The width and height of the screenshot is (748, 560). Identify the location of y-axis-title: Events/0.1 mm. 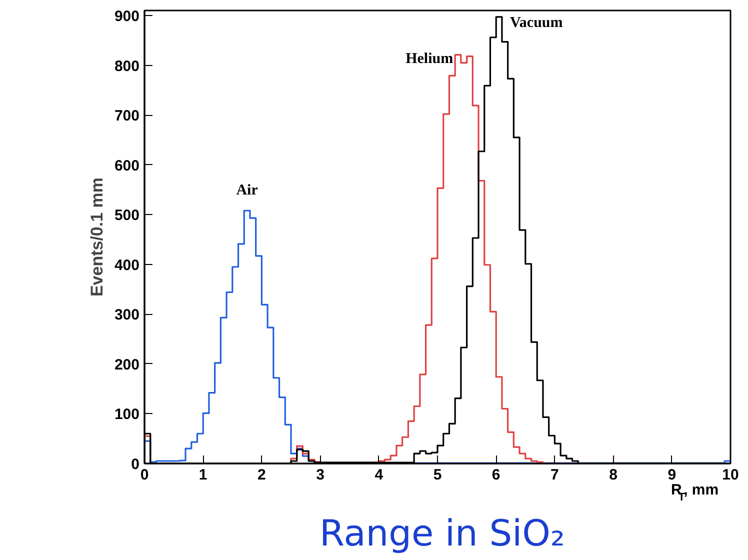
(96, 237).